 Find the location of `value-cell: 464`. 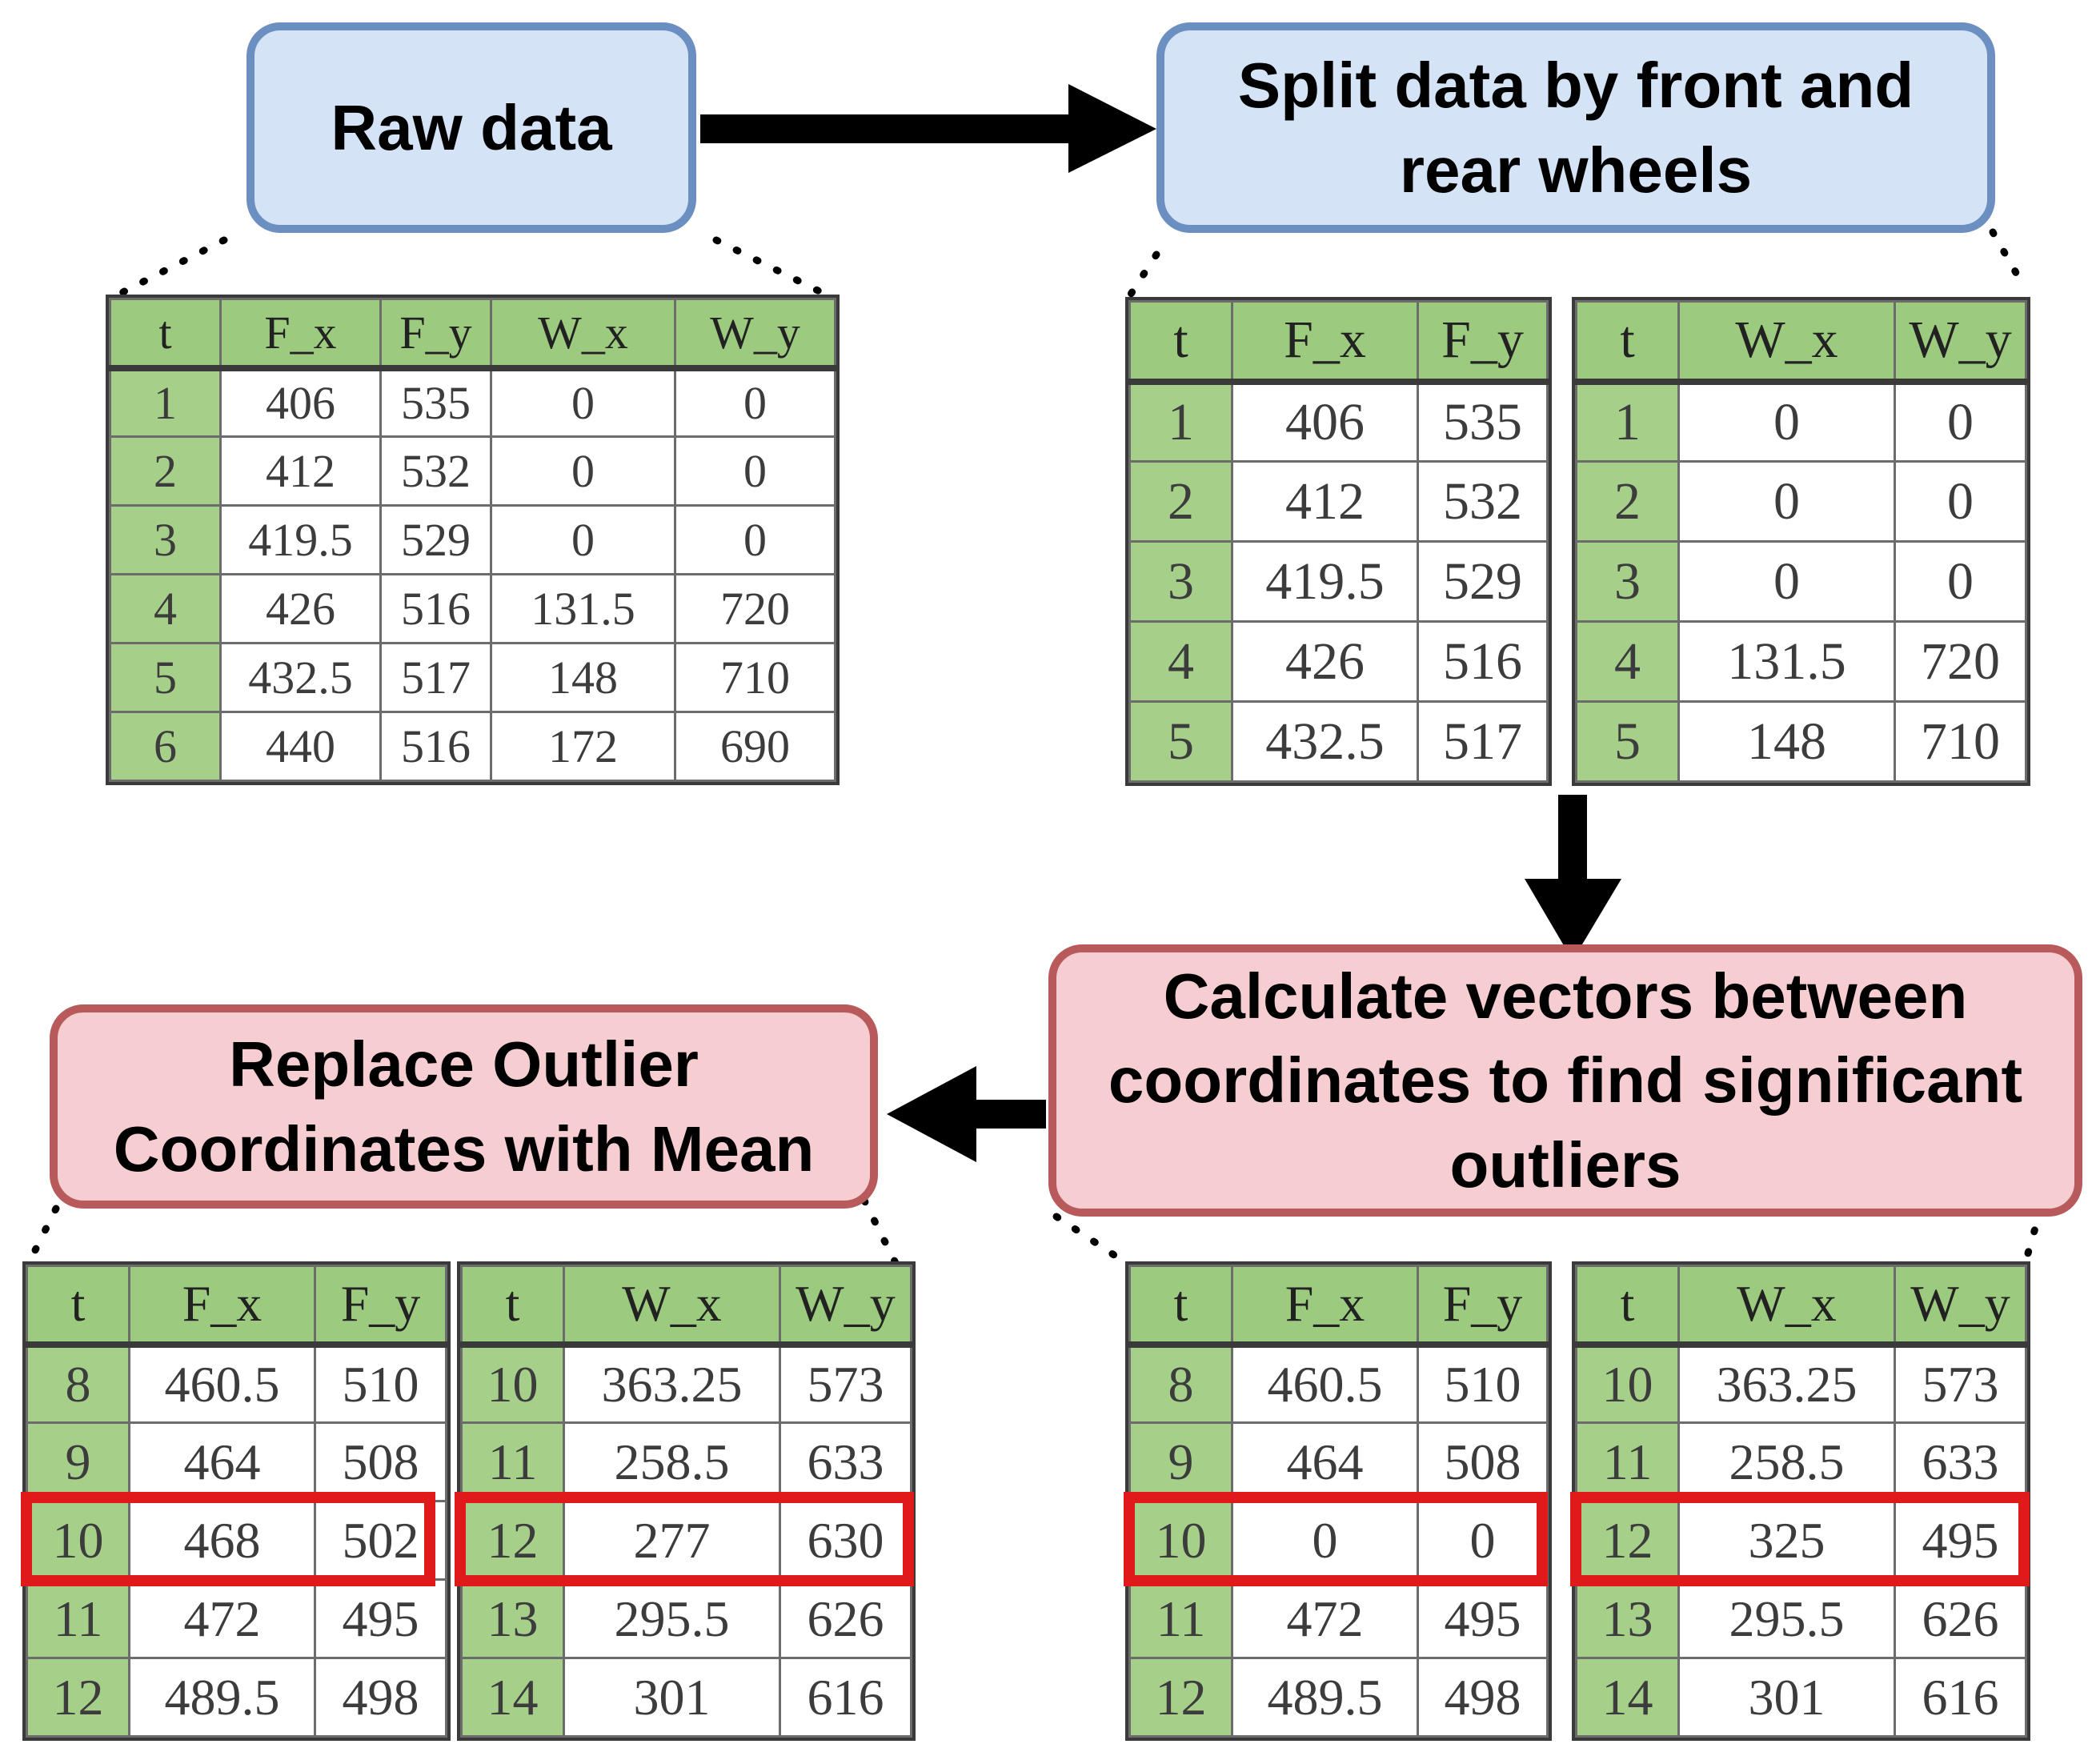

value-cell: 464 is located at coordinates (222, 1462).